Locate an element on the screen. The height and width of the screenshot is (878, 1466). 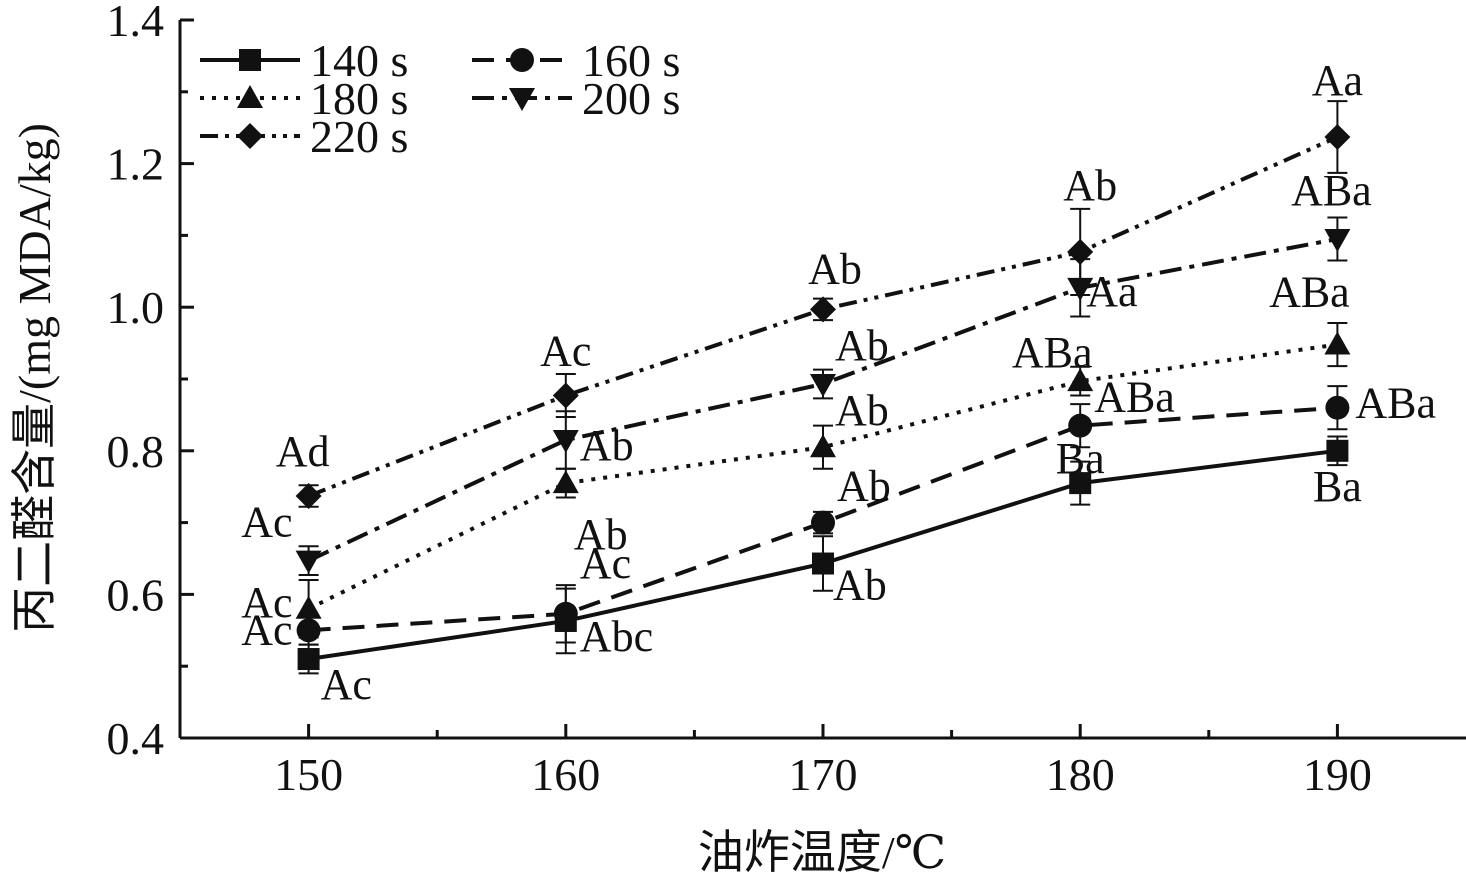
x-axis-title: 油炸温度/℃ is located at coordinates (822, 852).